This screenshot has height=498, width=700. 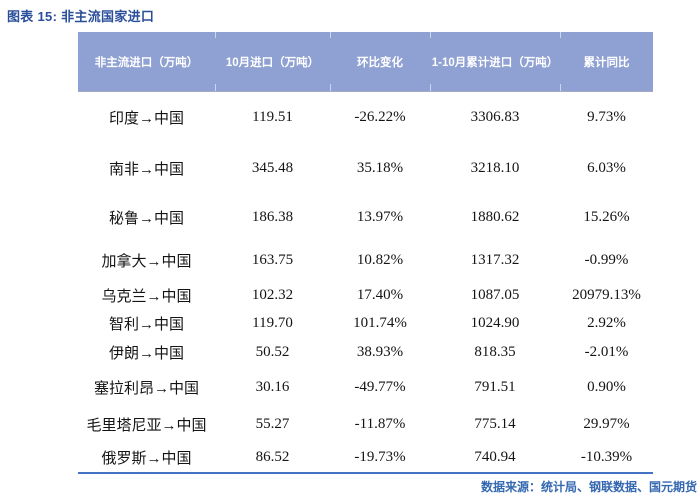 I want to click on mom-change-cell: 10.82%, so click(x=380, y=259).